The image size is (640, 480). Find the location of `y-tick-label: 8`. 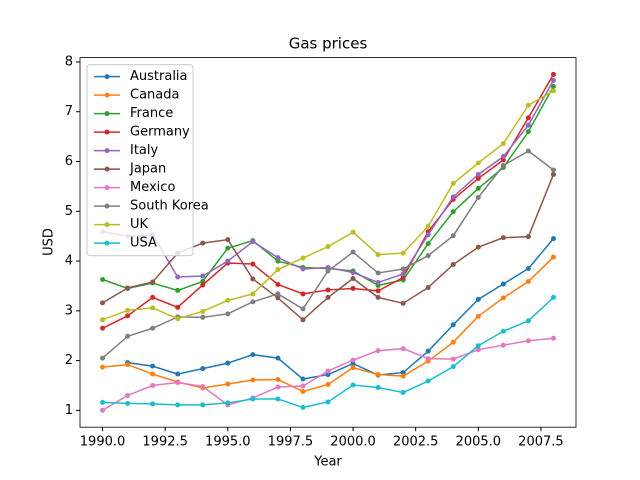

y-tick-label: 8 is located at coordinates (69, 61).